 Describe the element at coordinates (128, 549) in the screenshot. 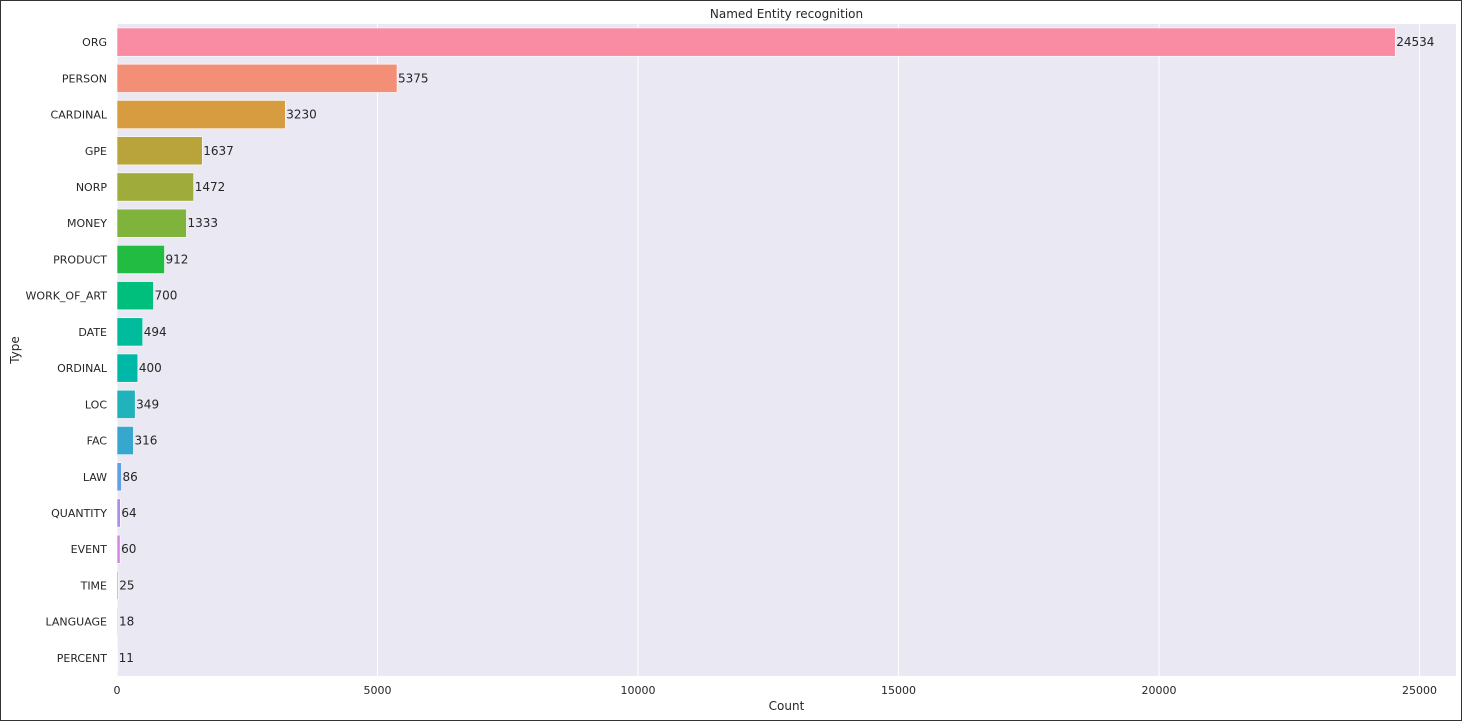

I see `data-label: 60` at that location.